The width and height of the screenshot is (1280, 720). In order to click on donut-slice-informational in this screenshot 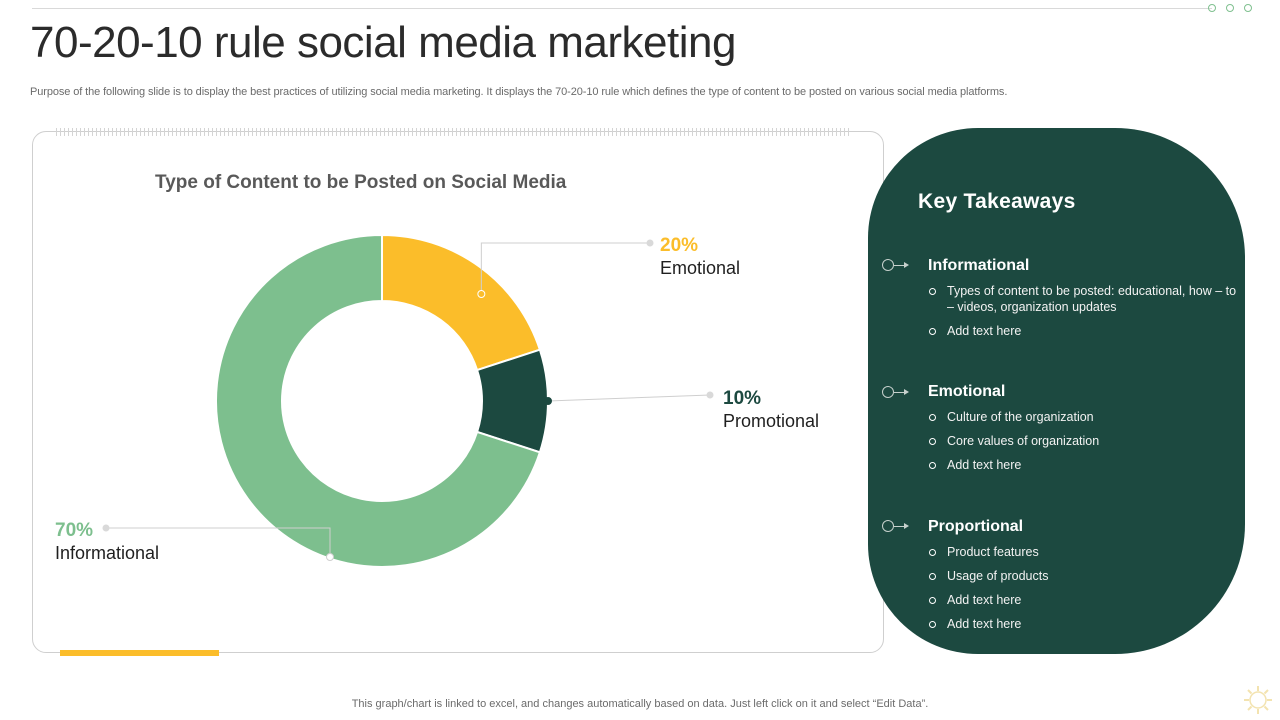, I will do `click(378, 400)`.